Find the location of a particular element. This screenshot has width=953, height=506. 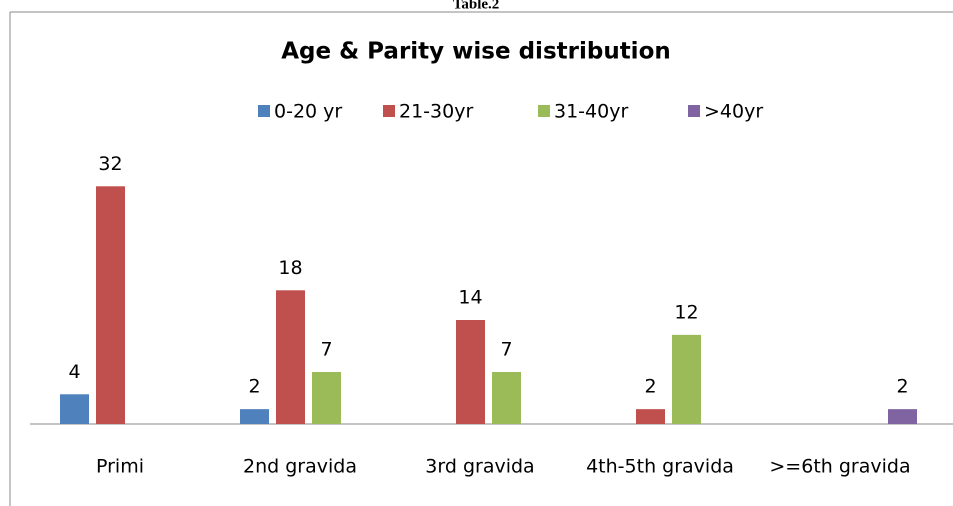

value-label: 14 is located at coordinates (470, 298).